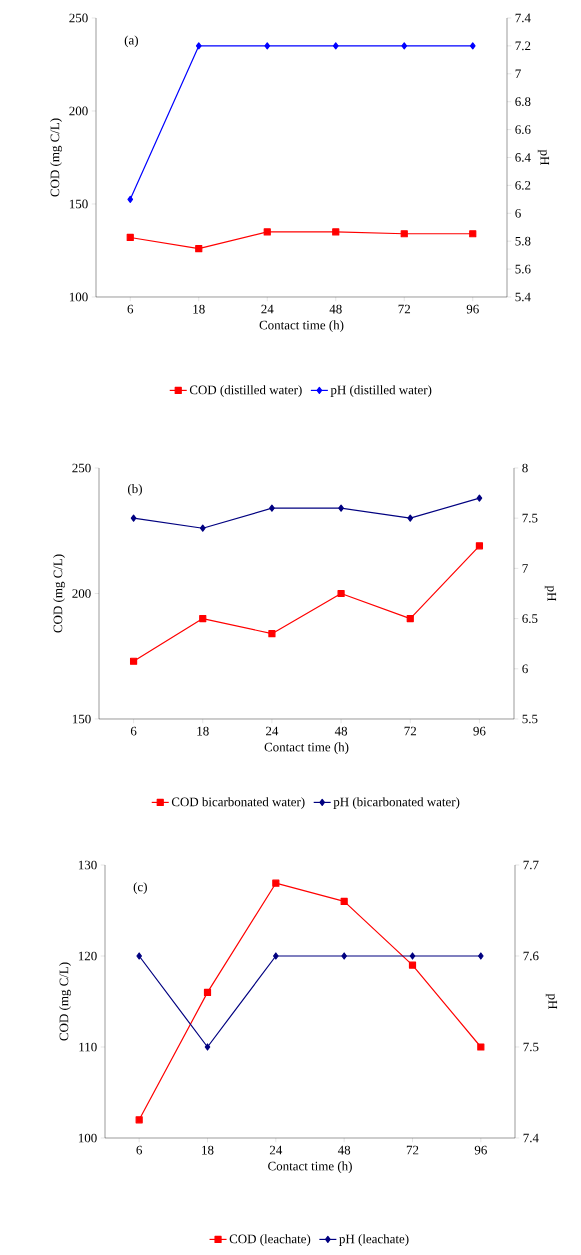  Describe the element at coordinates (140, 888) in the screenshot. I see `annotation: (c)` at that location.